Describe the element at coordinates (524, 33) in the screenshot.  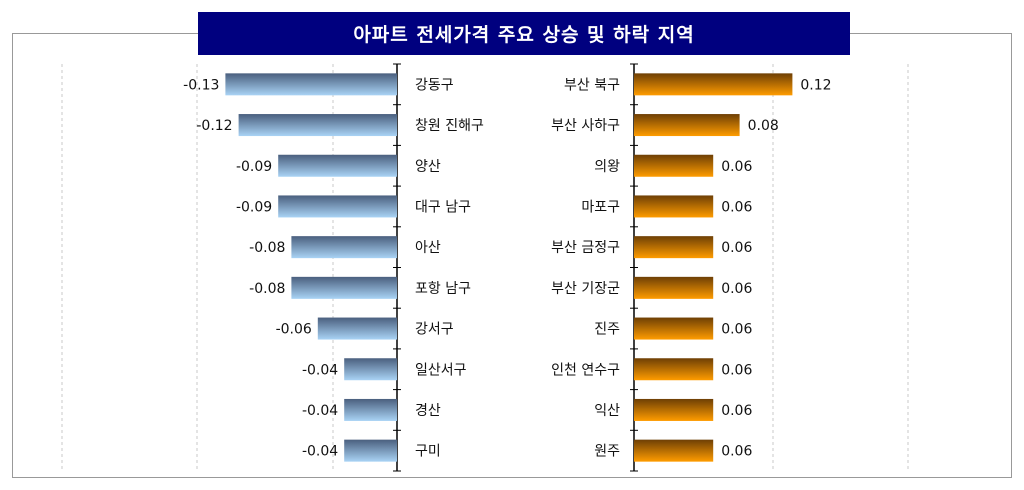
I see `chart-title: 아파트 전세가격 주요 상승 및 하락 지역` at that location.